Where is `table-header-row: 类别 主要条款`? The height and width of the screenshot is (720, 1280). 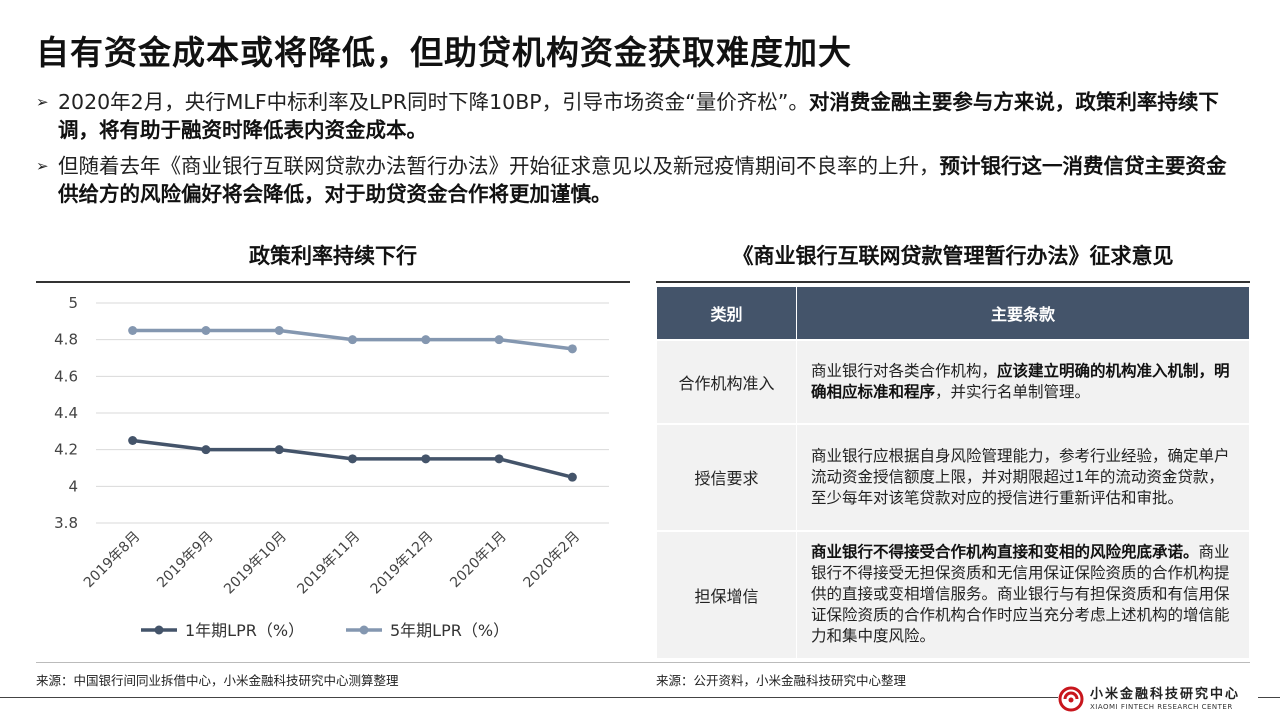 table-header-row: 类别 主要条款 is located at coordinates (953, 313).